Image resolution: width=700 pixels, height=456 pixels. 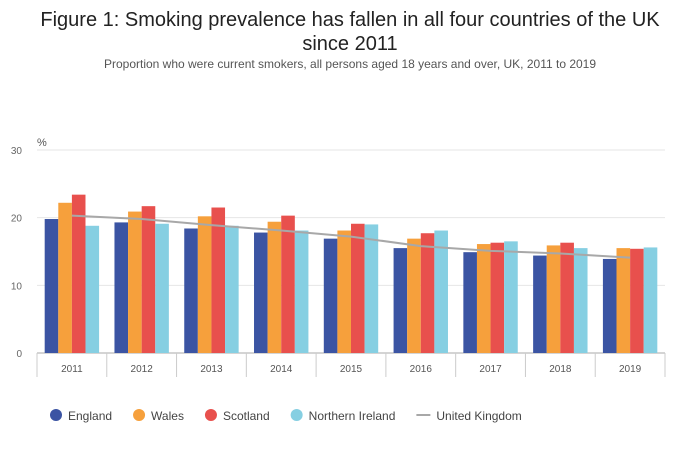 What do you see at coordinates (421, 369) in the screenshot?
I see `x-tick-label: 2016` at bounding box center [421, 369].